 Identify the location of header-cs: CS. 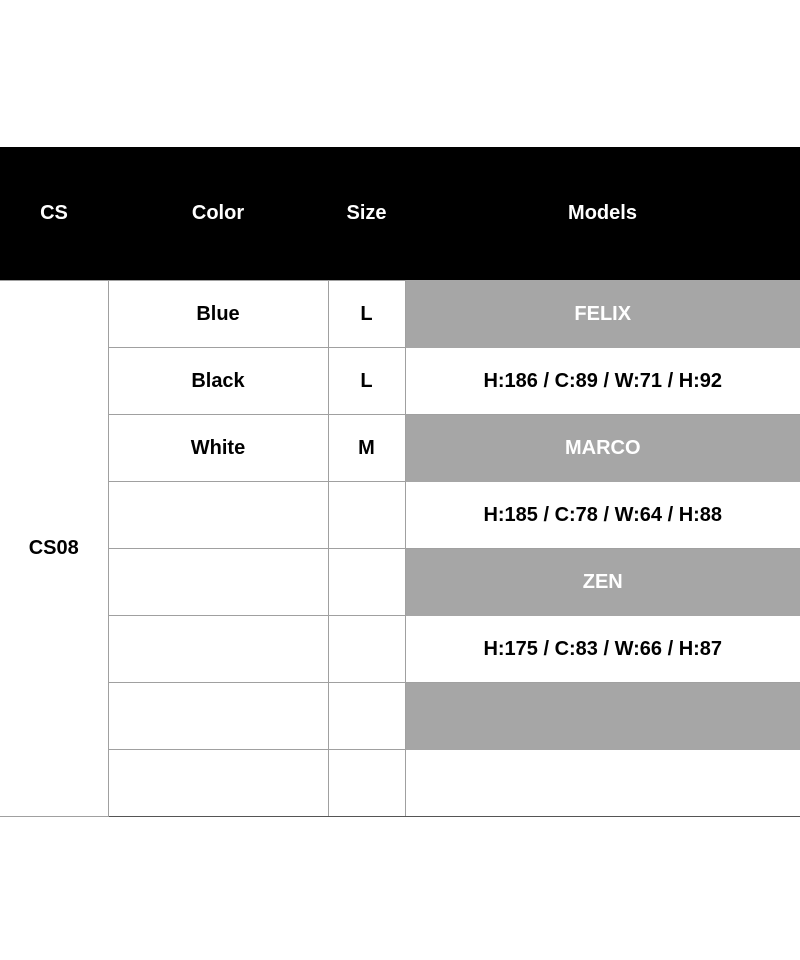
(54, 214).